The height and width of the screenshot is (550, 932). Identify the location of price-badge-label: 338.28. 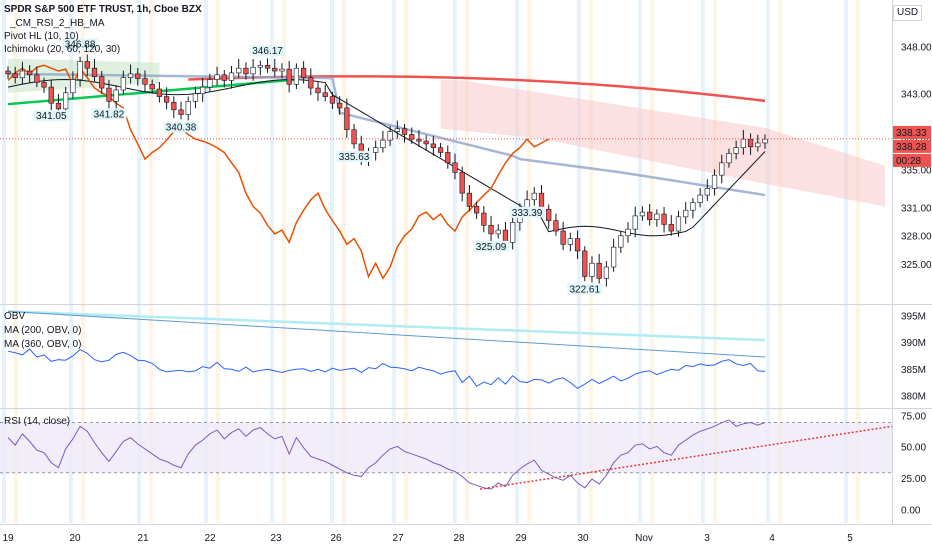
(911, 147).